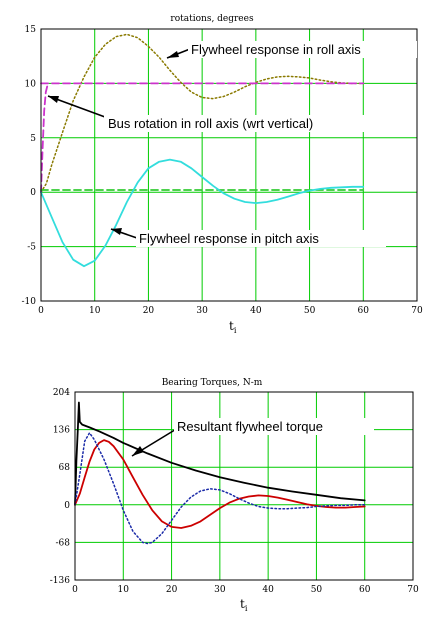 The image size is (424, 618). What do you see at coordinates (276, 49) in the screenshot?
I see `annotation-flywheel-roll: Flywheel response in roll axis` at bounding box center [276, 49].